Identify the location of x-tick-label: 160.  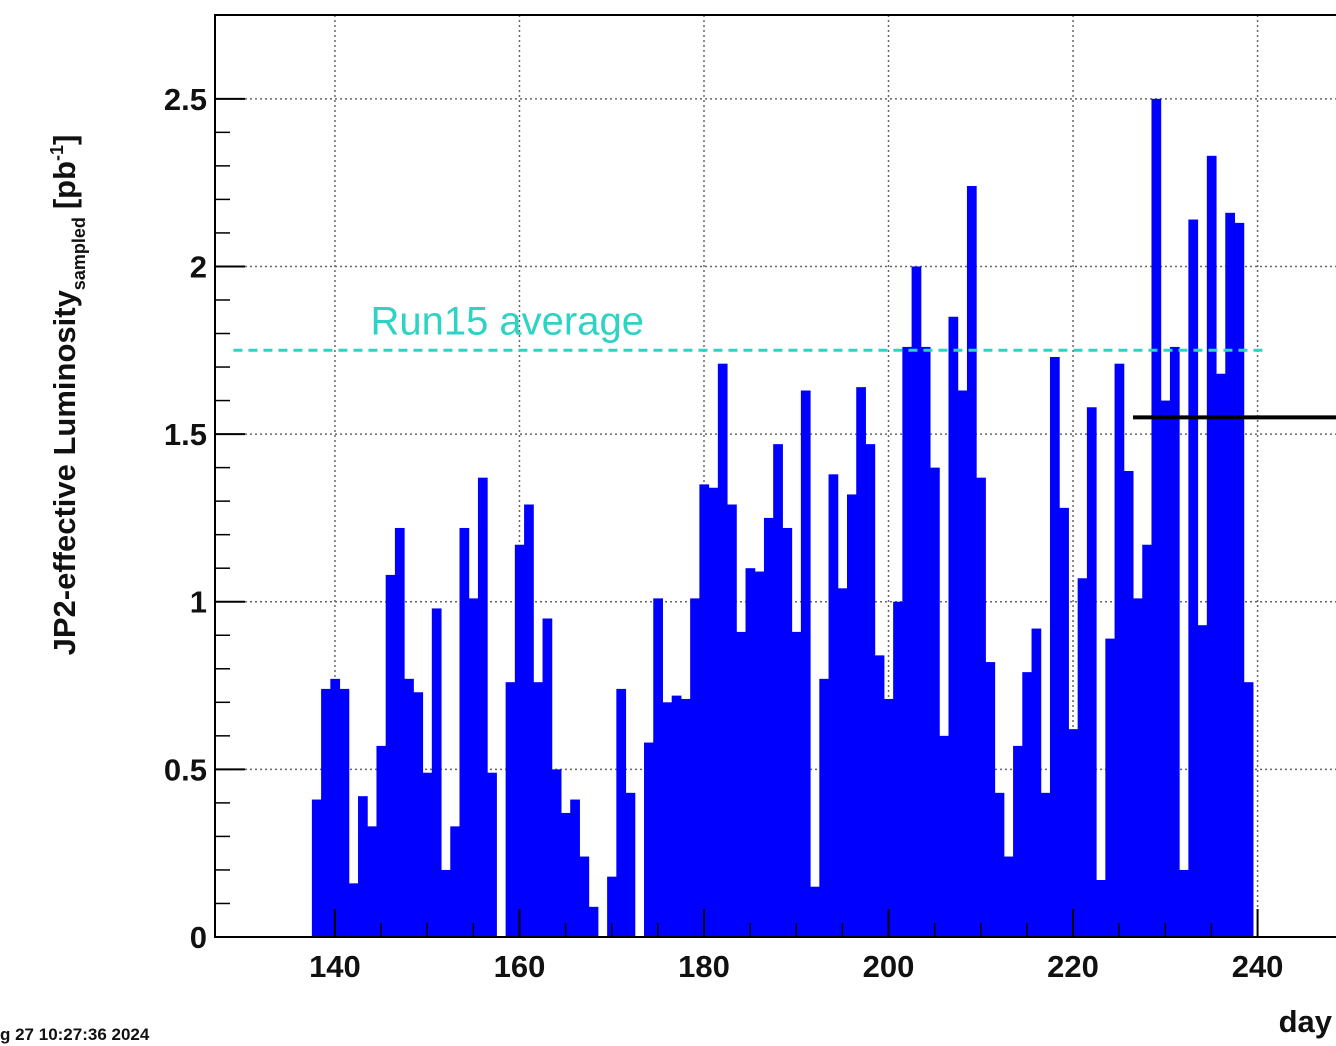
(520, 966).